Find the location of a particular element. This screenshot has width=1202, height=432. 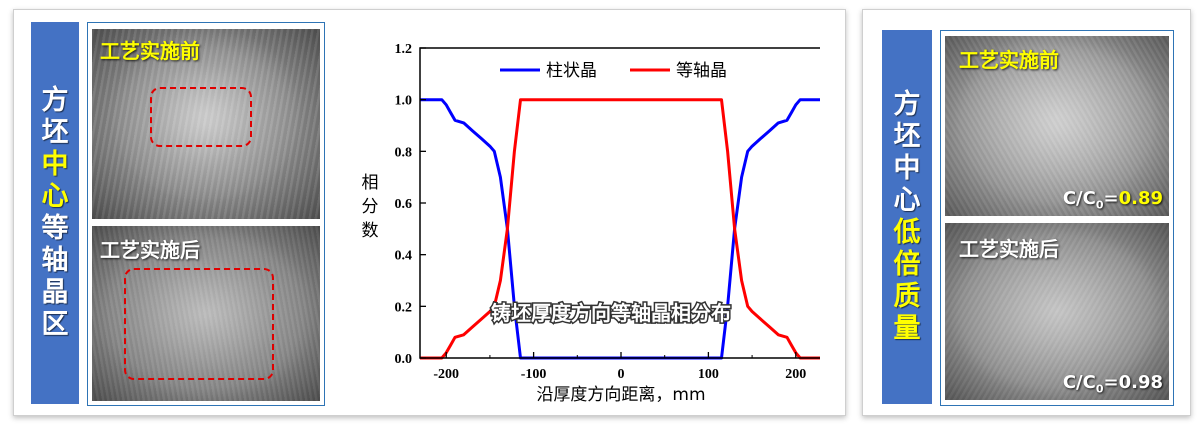

photo-title-before-right: 工艺实施前 is located at coordinates (1009, 60).